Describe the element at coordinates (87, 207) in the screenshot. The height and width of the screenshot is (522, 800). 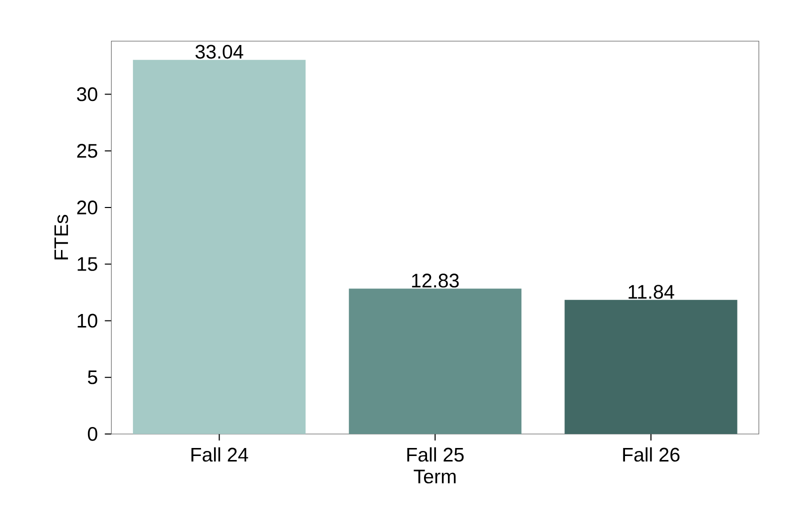
I see `y-tick-label: 20` at that location.